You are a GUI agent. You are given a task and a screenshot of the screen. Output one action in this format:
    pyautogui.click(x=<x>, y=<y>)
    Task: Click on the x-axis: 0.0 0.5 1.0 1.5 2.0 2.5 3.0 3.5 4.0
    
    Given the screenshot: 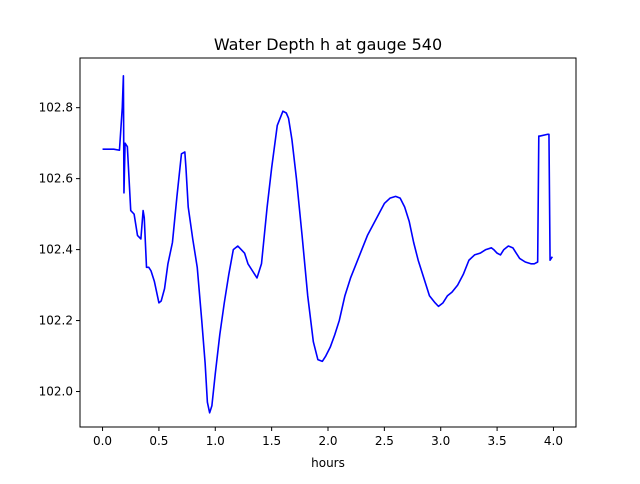 What is the action you would take?
    pyautogui.click(x=328, y=437)
    